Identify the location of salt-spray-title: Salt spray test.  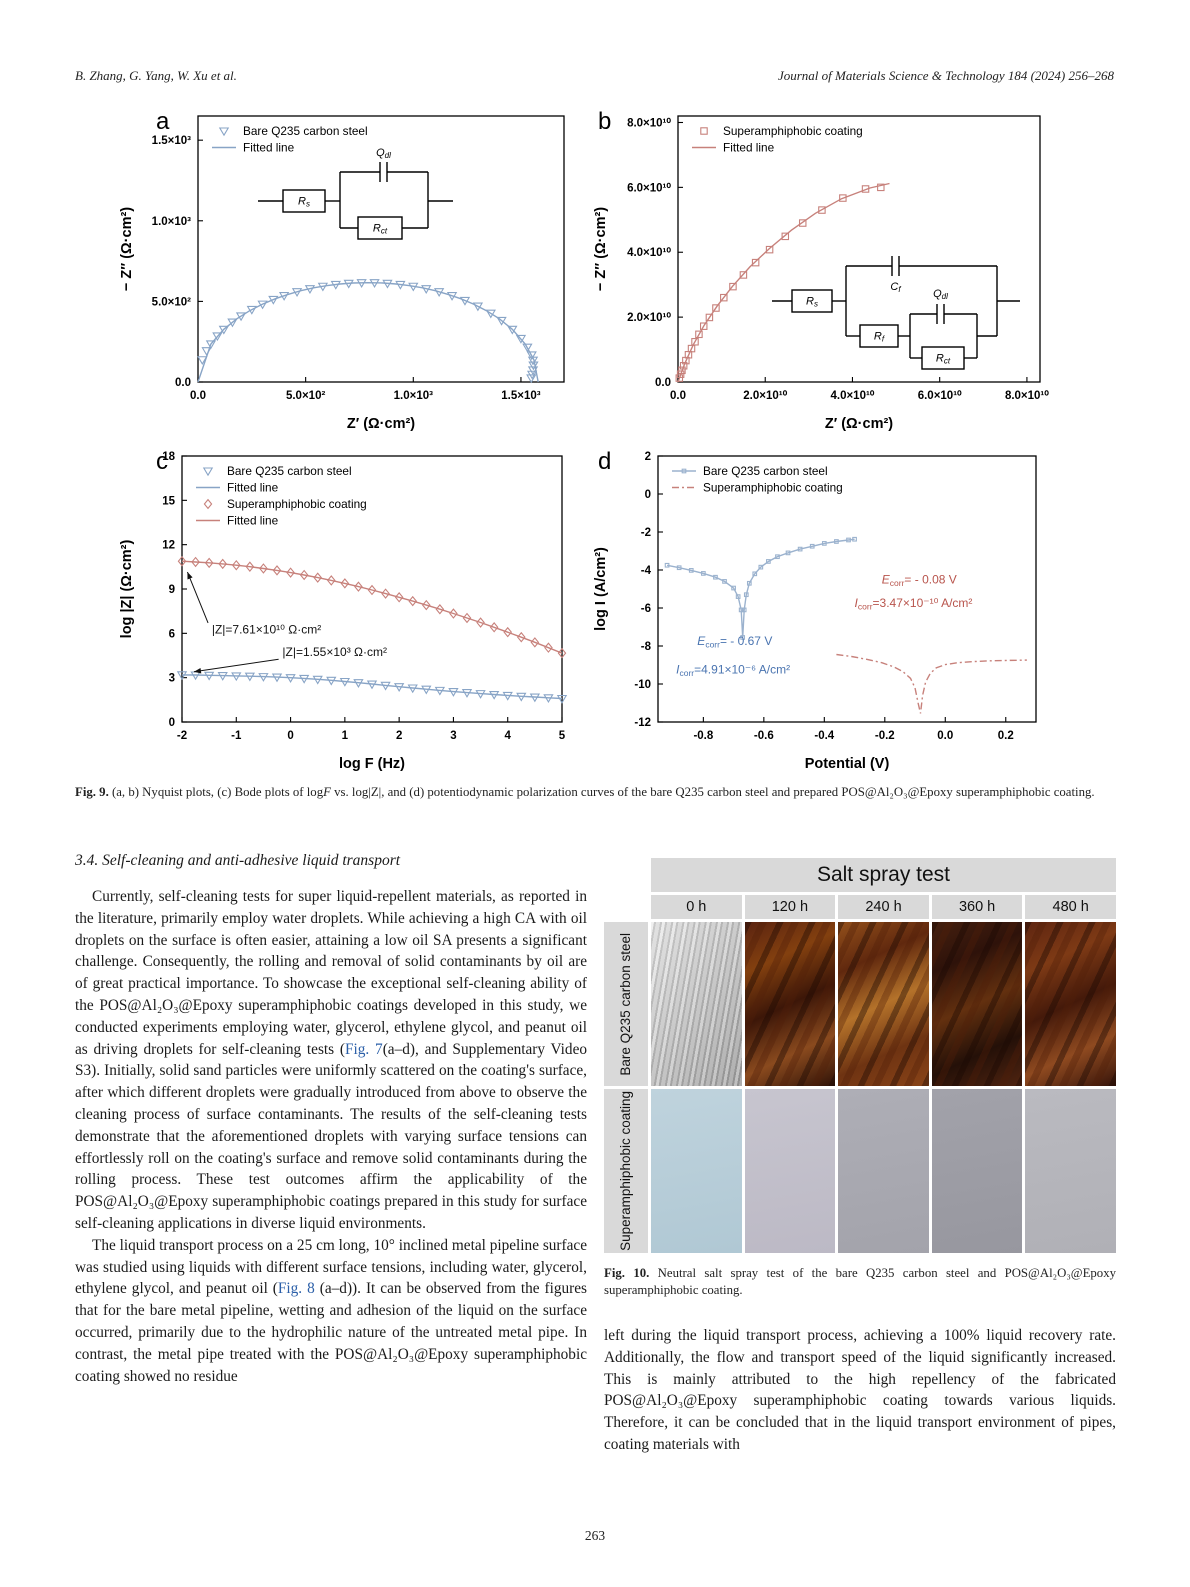
(883, 875).